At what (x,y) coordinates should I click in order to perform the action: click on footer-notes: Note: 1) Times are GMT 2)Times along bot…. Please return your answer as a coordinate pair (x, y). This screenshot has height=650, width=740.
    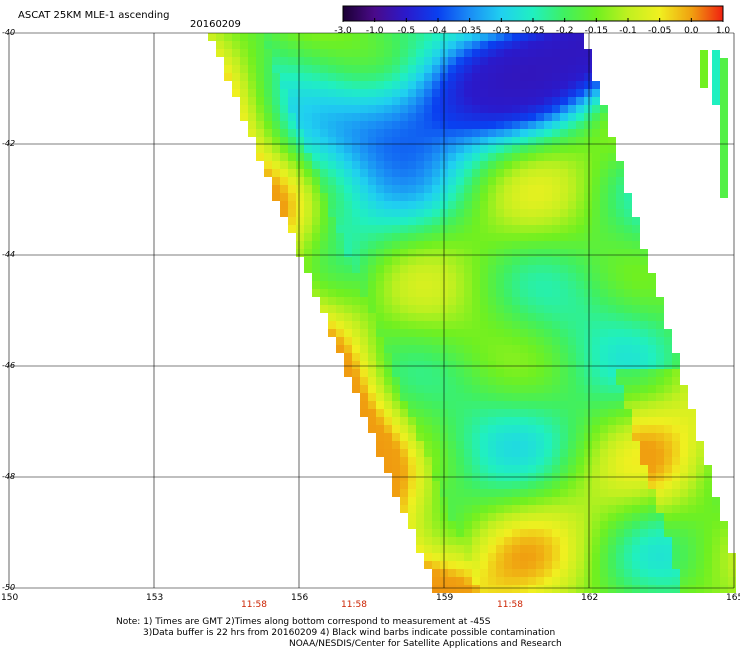
    Looking at the image, I should click on (339, 633).